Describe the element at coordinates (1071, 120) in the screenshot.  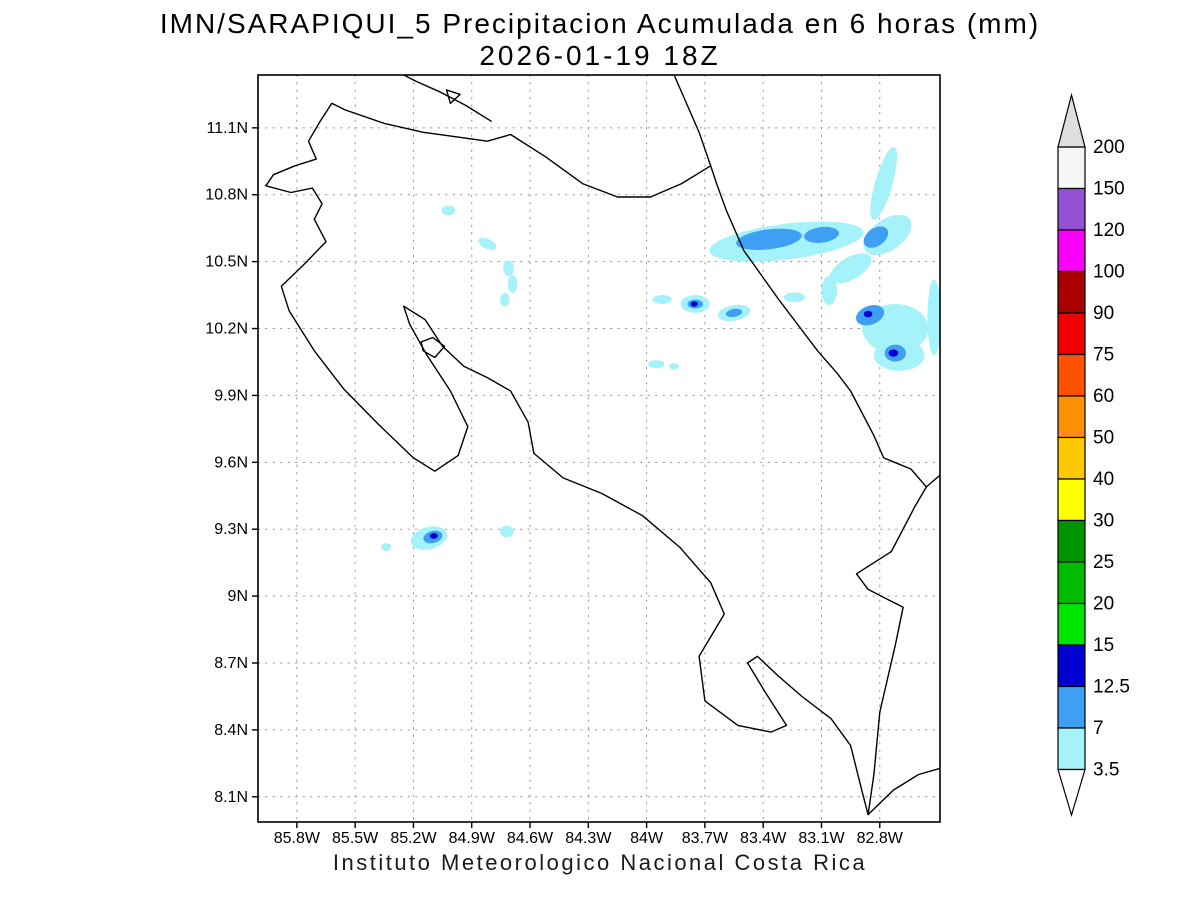
I see `colorbar-over-arrow` at that location.